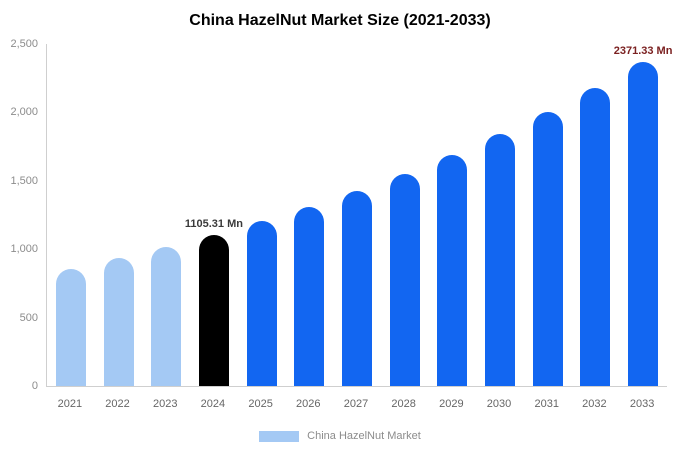  What do you see at coordinates (643, 224) in the screenshot?
I see `bar-2033` at bounding box center [643, 224].